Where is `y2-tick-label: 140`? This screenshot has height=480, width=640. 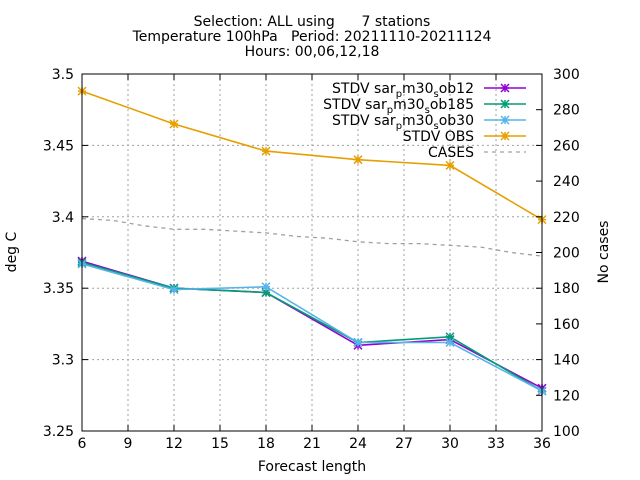 y2-tick-label: 140 is located at coordinates (566, 361).